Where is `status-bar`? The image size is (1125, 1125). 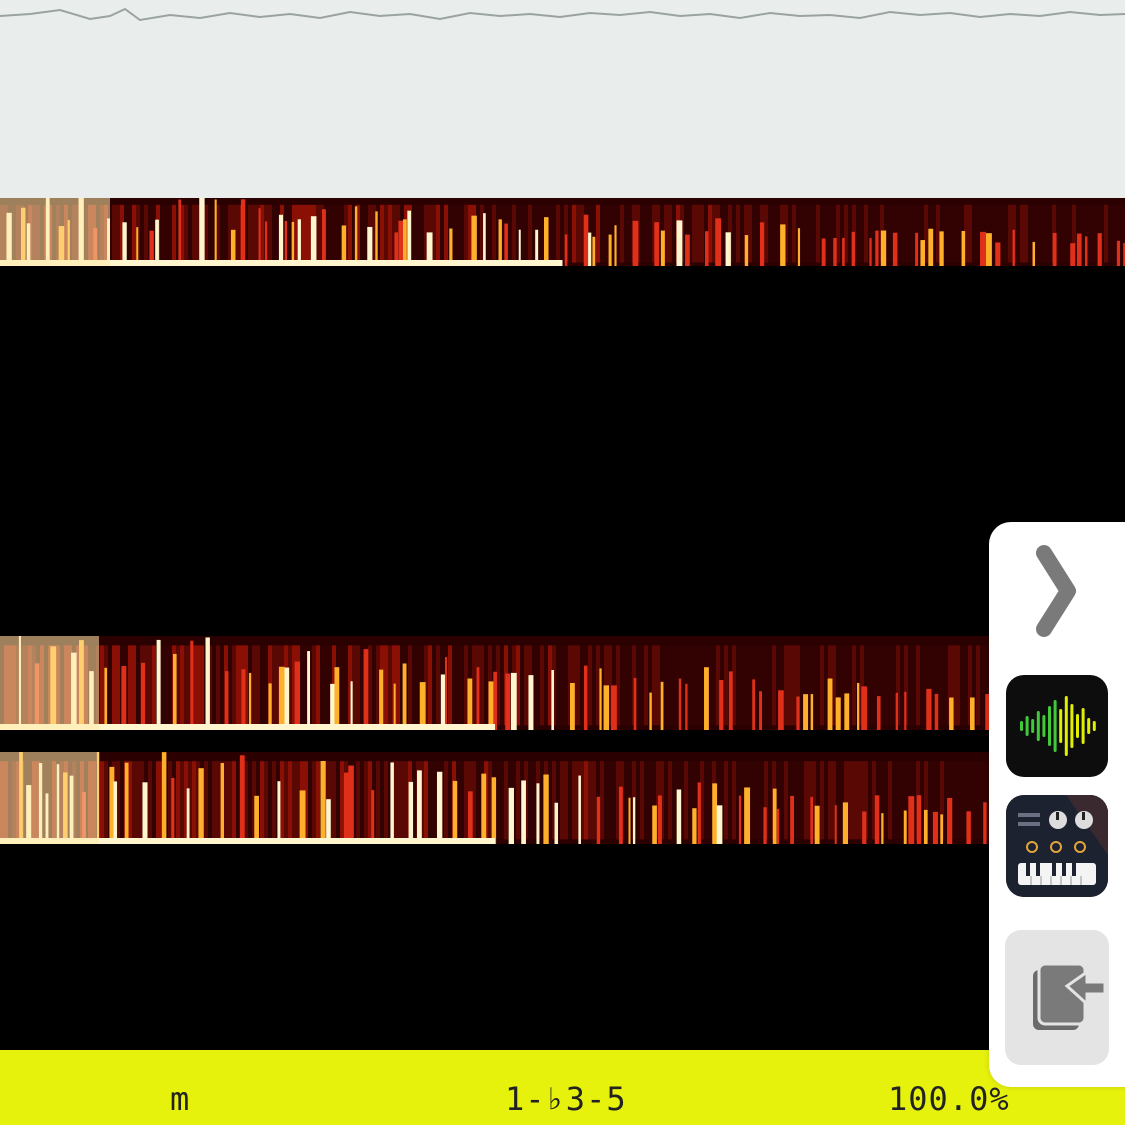
status-bar is located at coordinates (562, 1087).